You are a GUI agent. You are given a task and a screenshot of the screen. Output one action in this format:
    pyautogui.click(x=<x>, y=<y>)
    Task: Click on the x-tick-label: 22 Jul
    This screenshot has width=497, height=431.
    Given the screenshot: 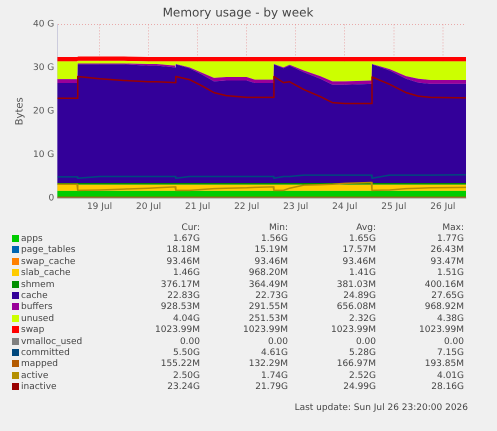 What is the action you would take?
    pyautogui.click(x=247, y=207)
    